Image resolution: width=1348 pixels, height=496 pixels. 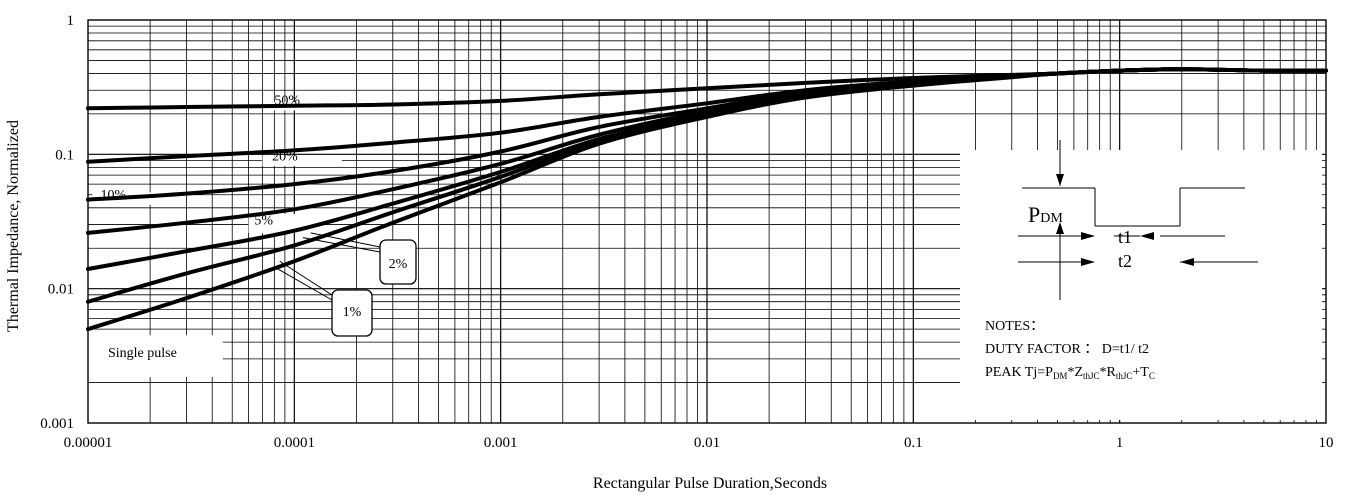 What do you see at coordinates (88, 443) in the screenshot?
I see `x-tick-label: 0.00001` at bounding box center [88, 443].